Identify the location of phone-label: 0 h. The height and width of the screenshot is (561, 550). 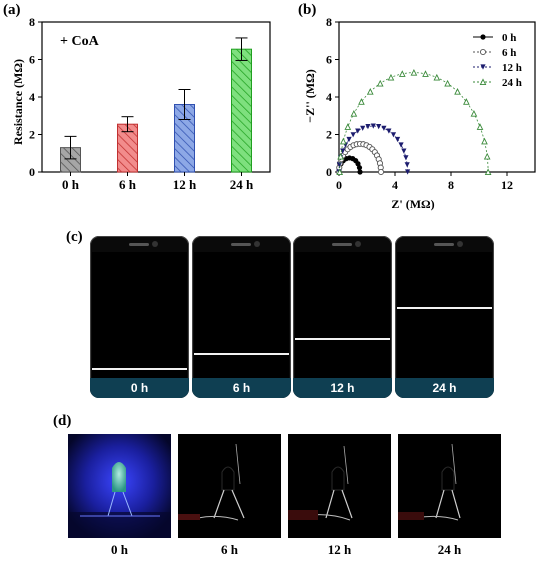
(139, 388).